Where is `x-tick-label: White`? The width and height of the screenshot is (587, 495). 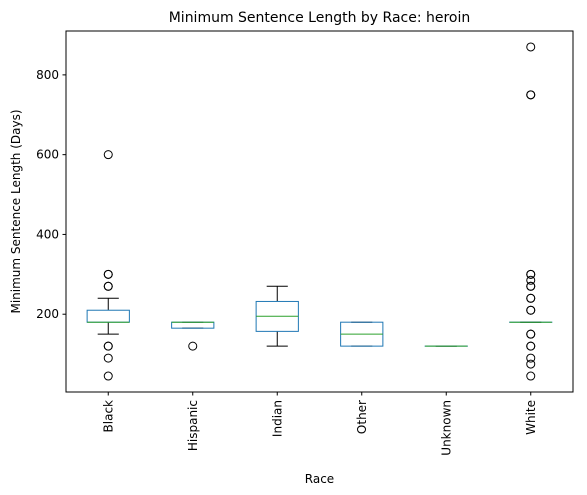
x-tick-label: White is located at coordinates (531, 417).